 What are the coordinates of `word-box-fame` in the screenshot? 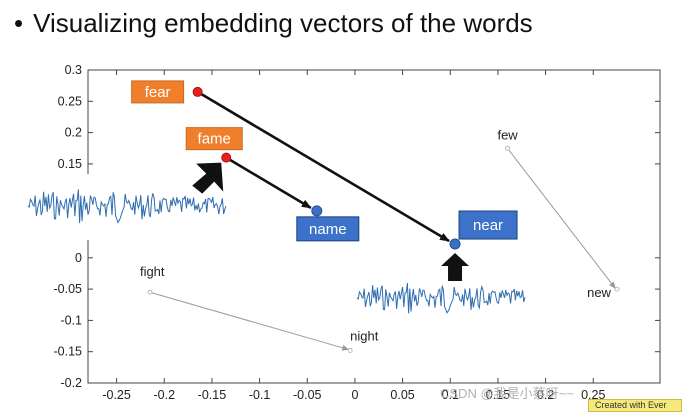 It's located at (214, 139).